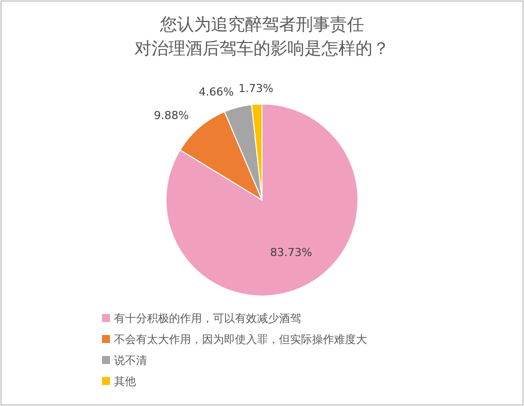  What do you see at coordinates (130, 360) in the screenshot?
I see `legend-label: 说不清` at bounding box center [130, 360].